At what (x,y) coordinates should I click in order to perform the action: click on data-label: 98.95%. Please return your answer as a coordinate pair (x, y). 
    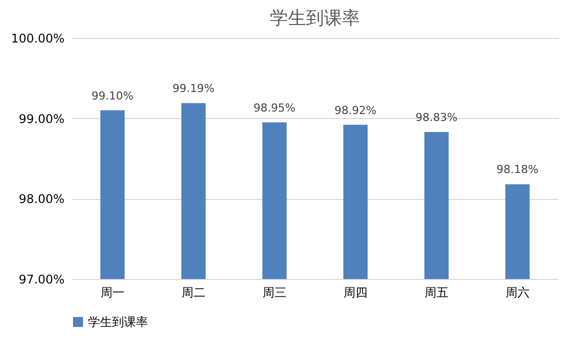
    Looking at the image, I should click on (275, 107).